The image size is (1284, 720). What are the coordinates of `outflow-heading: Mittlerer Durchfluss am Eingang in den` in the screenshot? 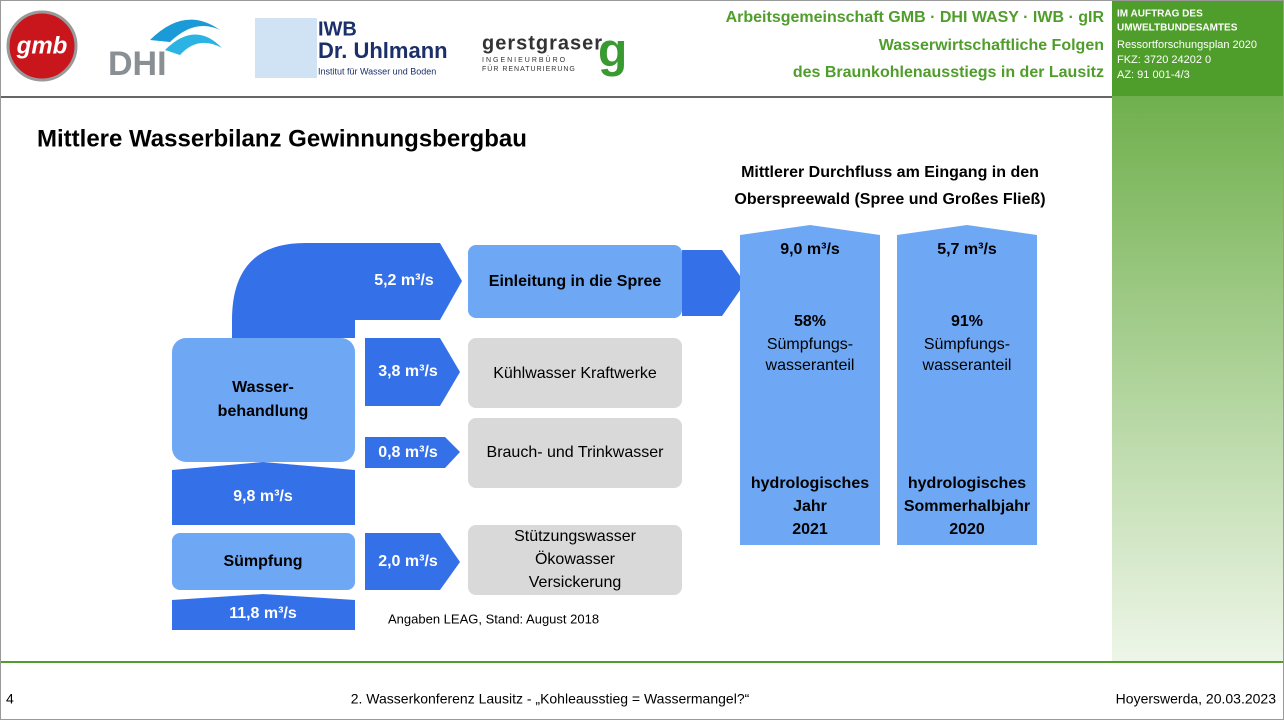 It's located at (890, 172).